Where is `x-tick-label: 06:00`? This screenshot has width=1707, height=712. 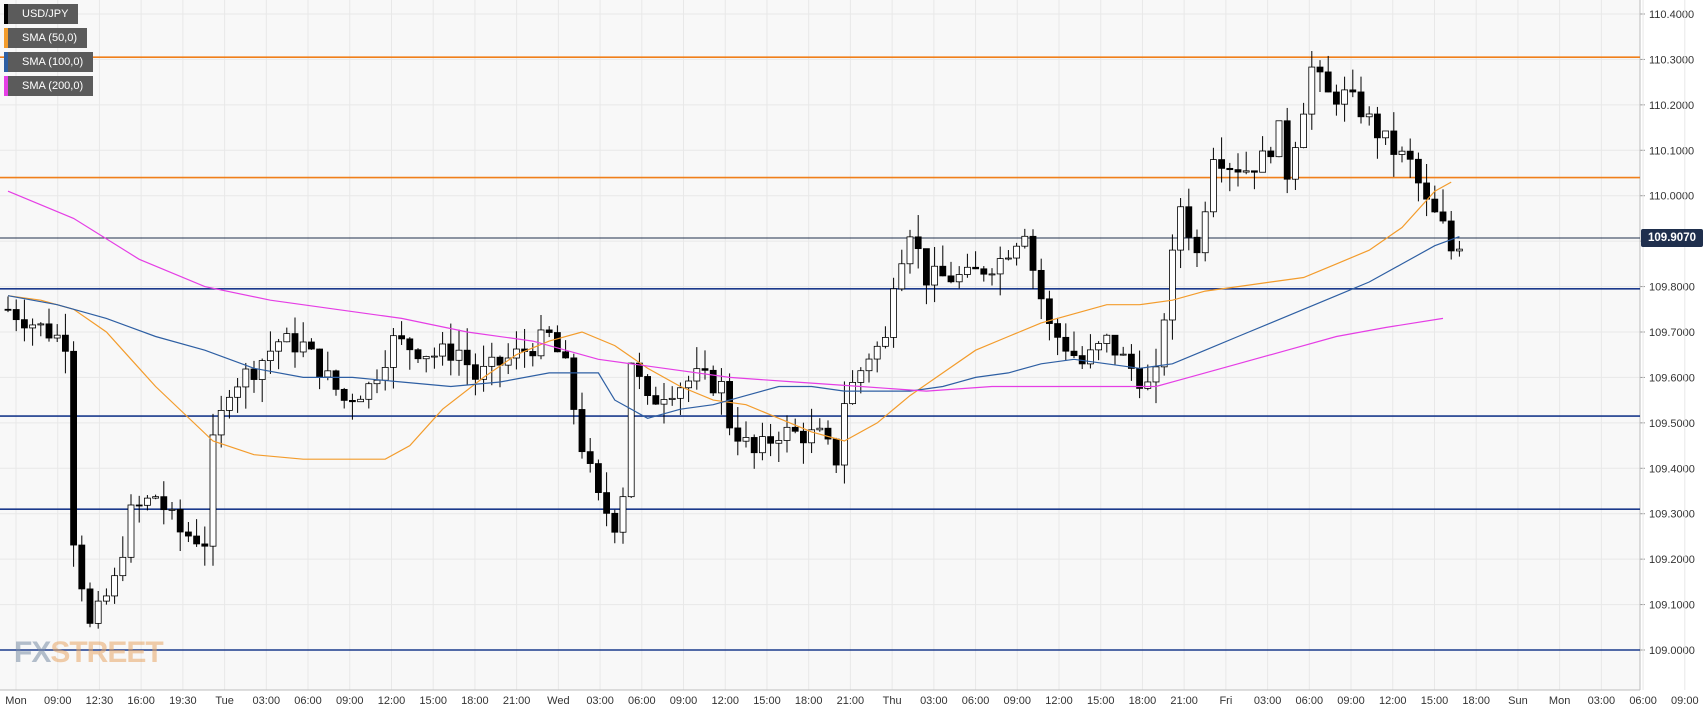
x-tick-label: 06:00 is located at coordinates (642, 701).